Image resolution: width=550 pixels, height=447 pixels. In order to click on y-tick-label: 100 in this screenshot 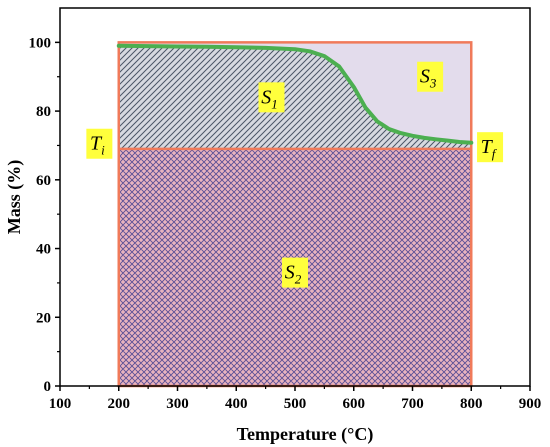, I will do `click(40, 43)`.